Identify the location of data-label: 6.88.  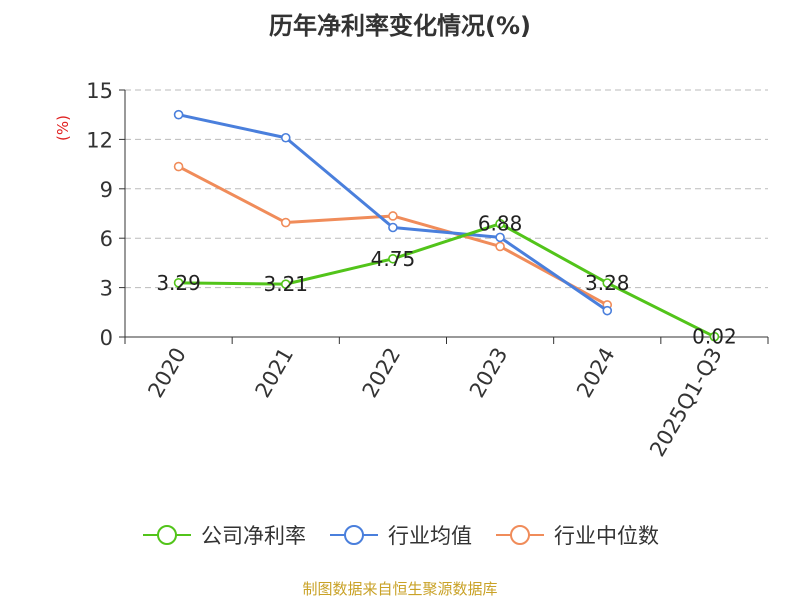
(500, 224).